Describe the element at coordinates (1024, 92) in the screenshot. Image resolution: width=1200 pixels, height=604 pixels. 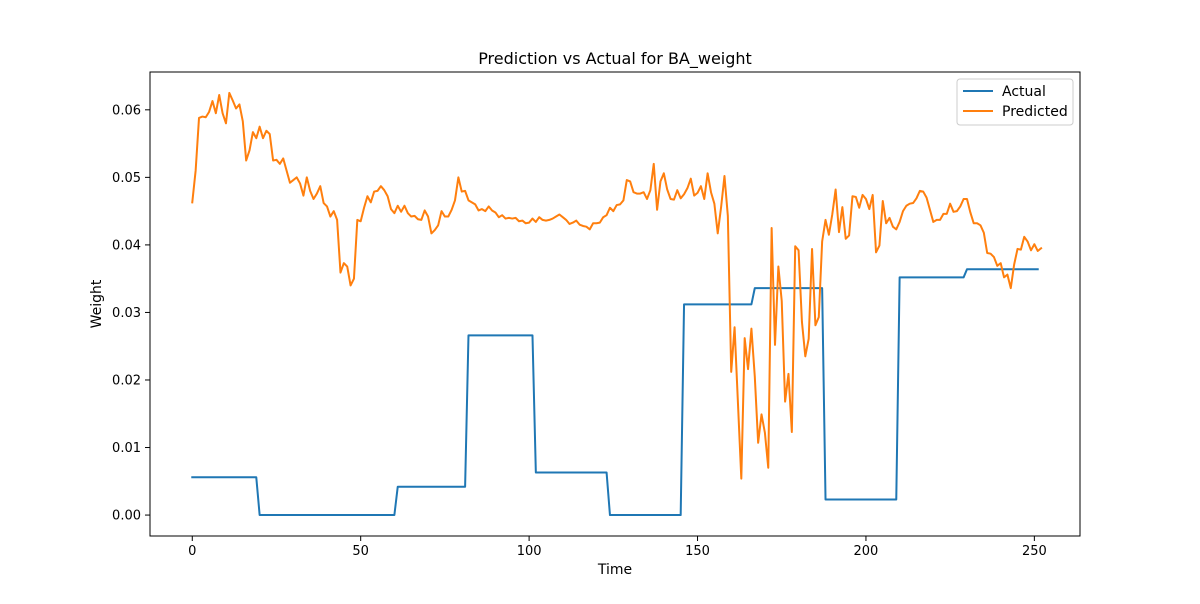
I see `legend-label-actual: Actual` at that location.